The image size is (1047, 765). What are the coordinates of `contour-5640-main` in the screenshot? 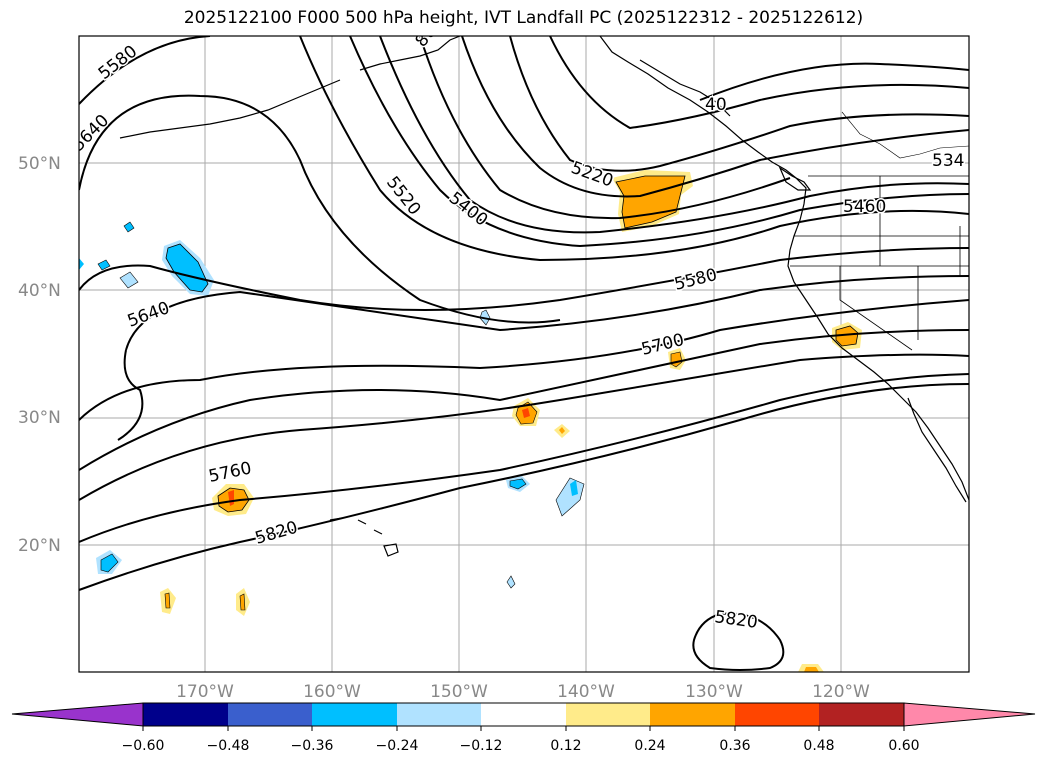 It's located at (547, 313).